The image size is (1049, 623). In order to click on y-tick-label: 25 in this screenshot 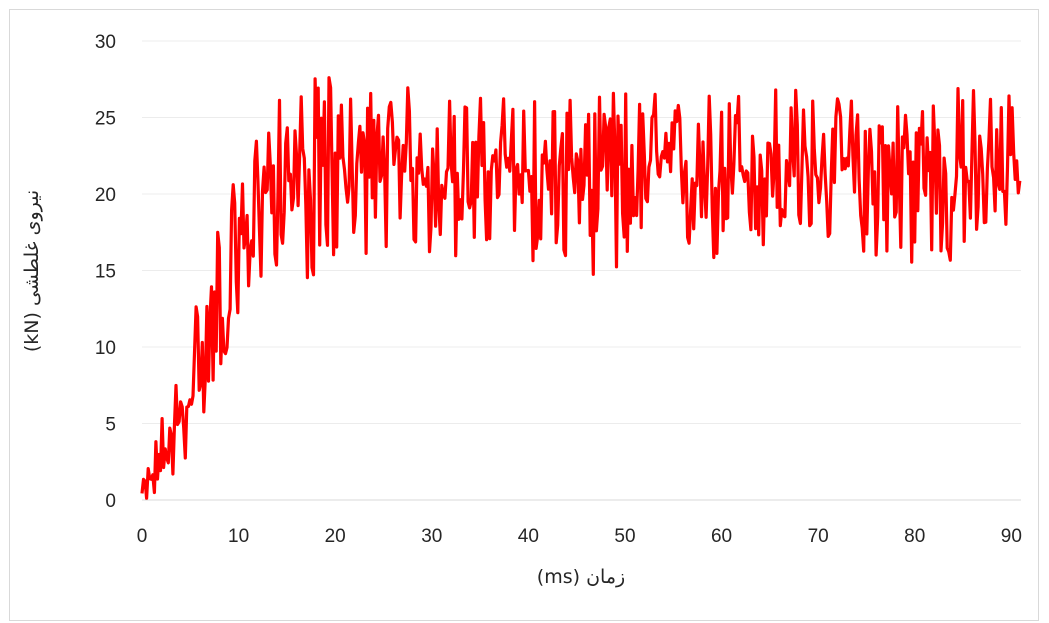, I will do `click(105, 119)`.